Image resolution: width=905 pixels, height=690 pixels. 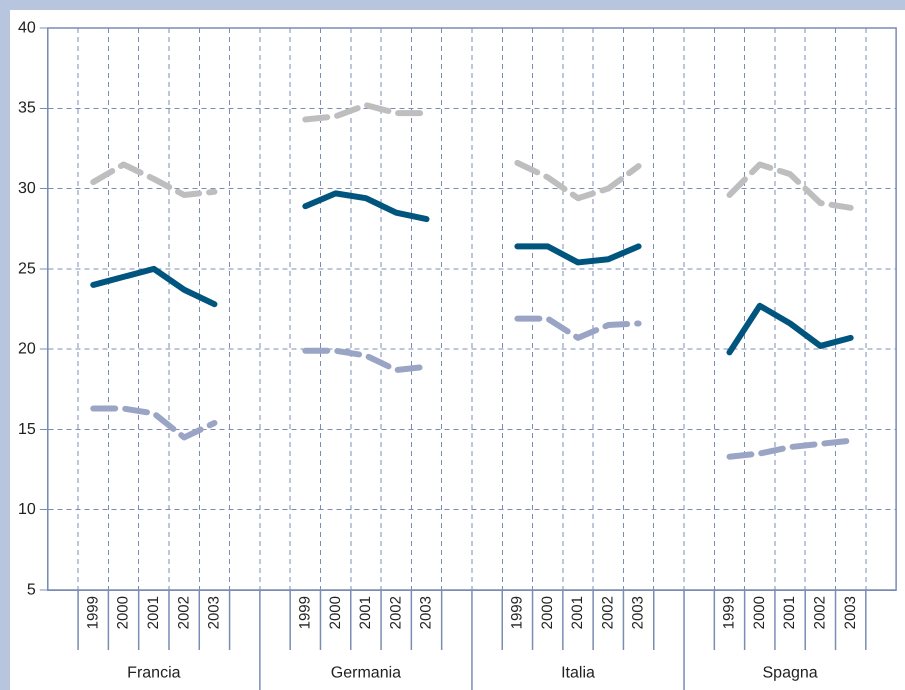 What do you see at coordinates (578, 673) in the screenshot?
I see `text: Italia` at bounding box center [578, 673].